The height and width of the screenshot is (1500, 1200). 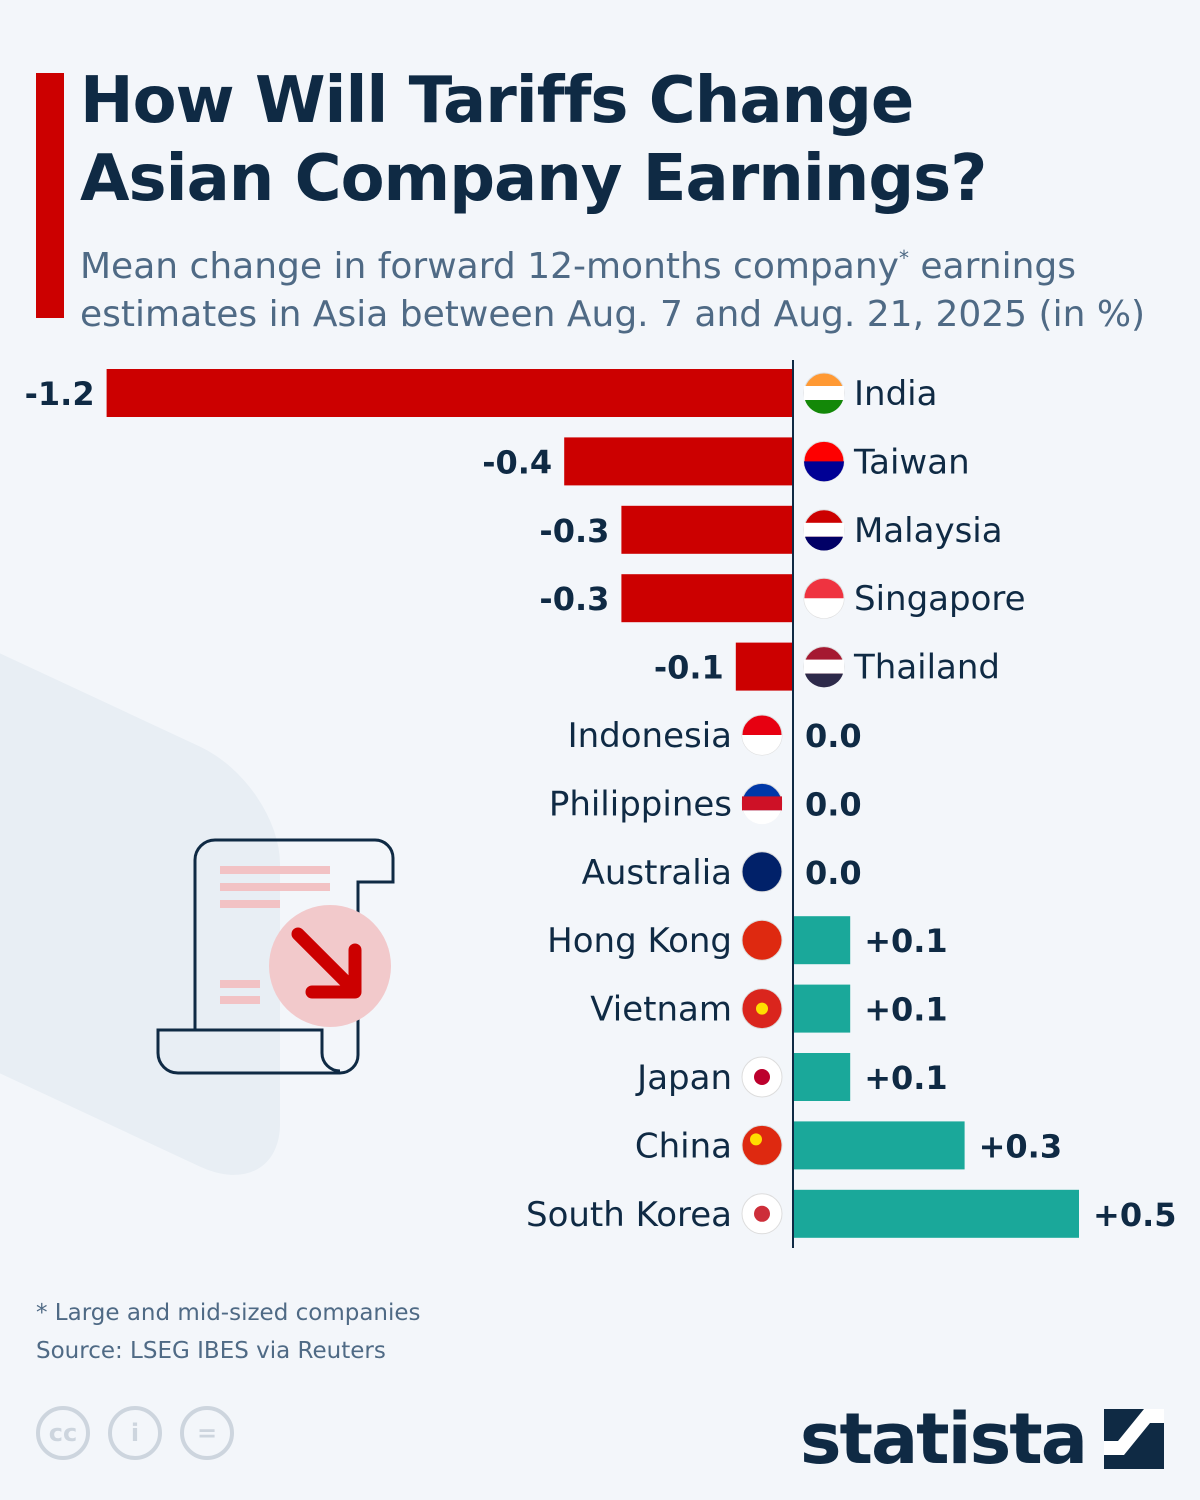 What do you see at coordinates (791, 1077) in the screenshot?
I see `bar-row: Japan +0.1` at bounding box center [791, 1077].